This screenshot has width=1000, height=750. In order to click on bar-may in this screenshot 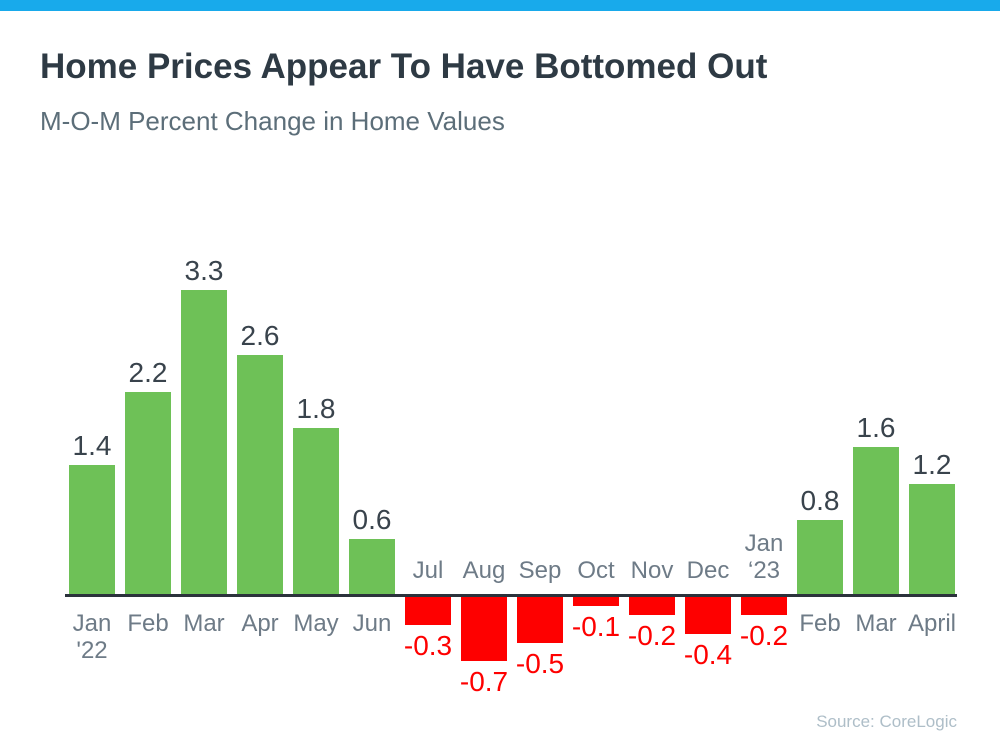, I will do `click(316, 511)`.